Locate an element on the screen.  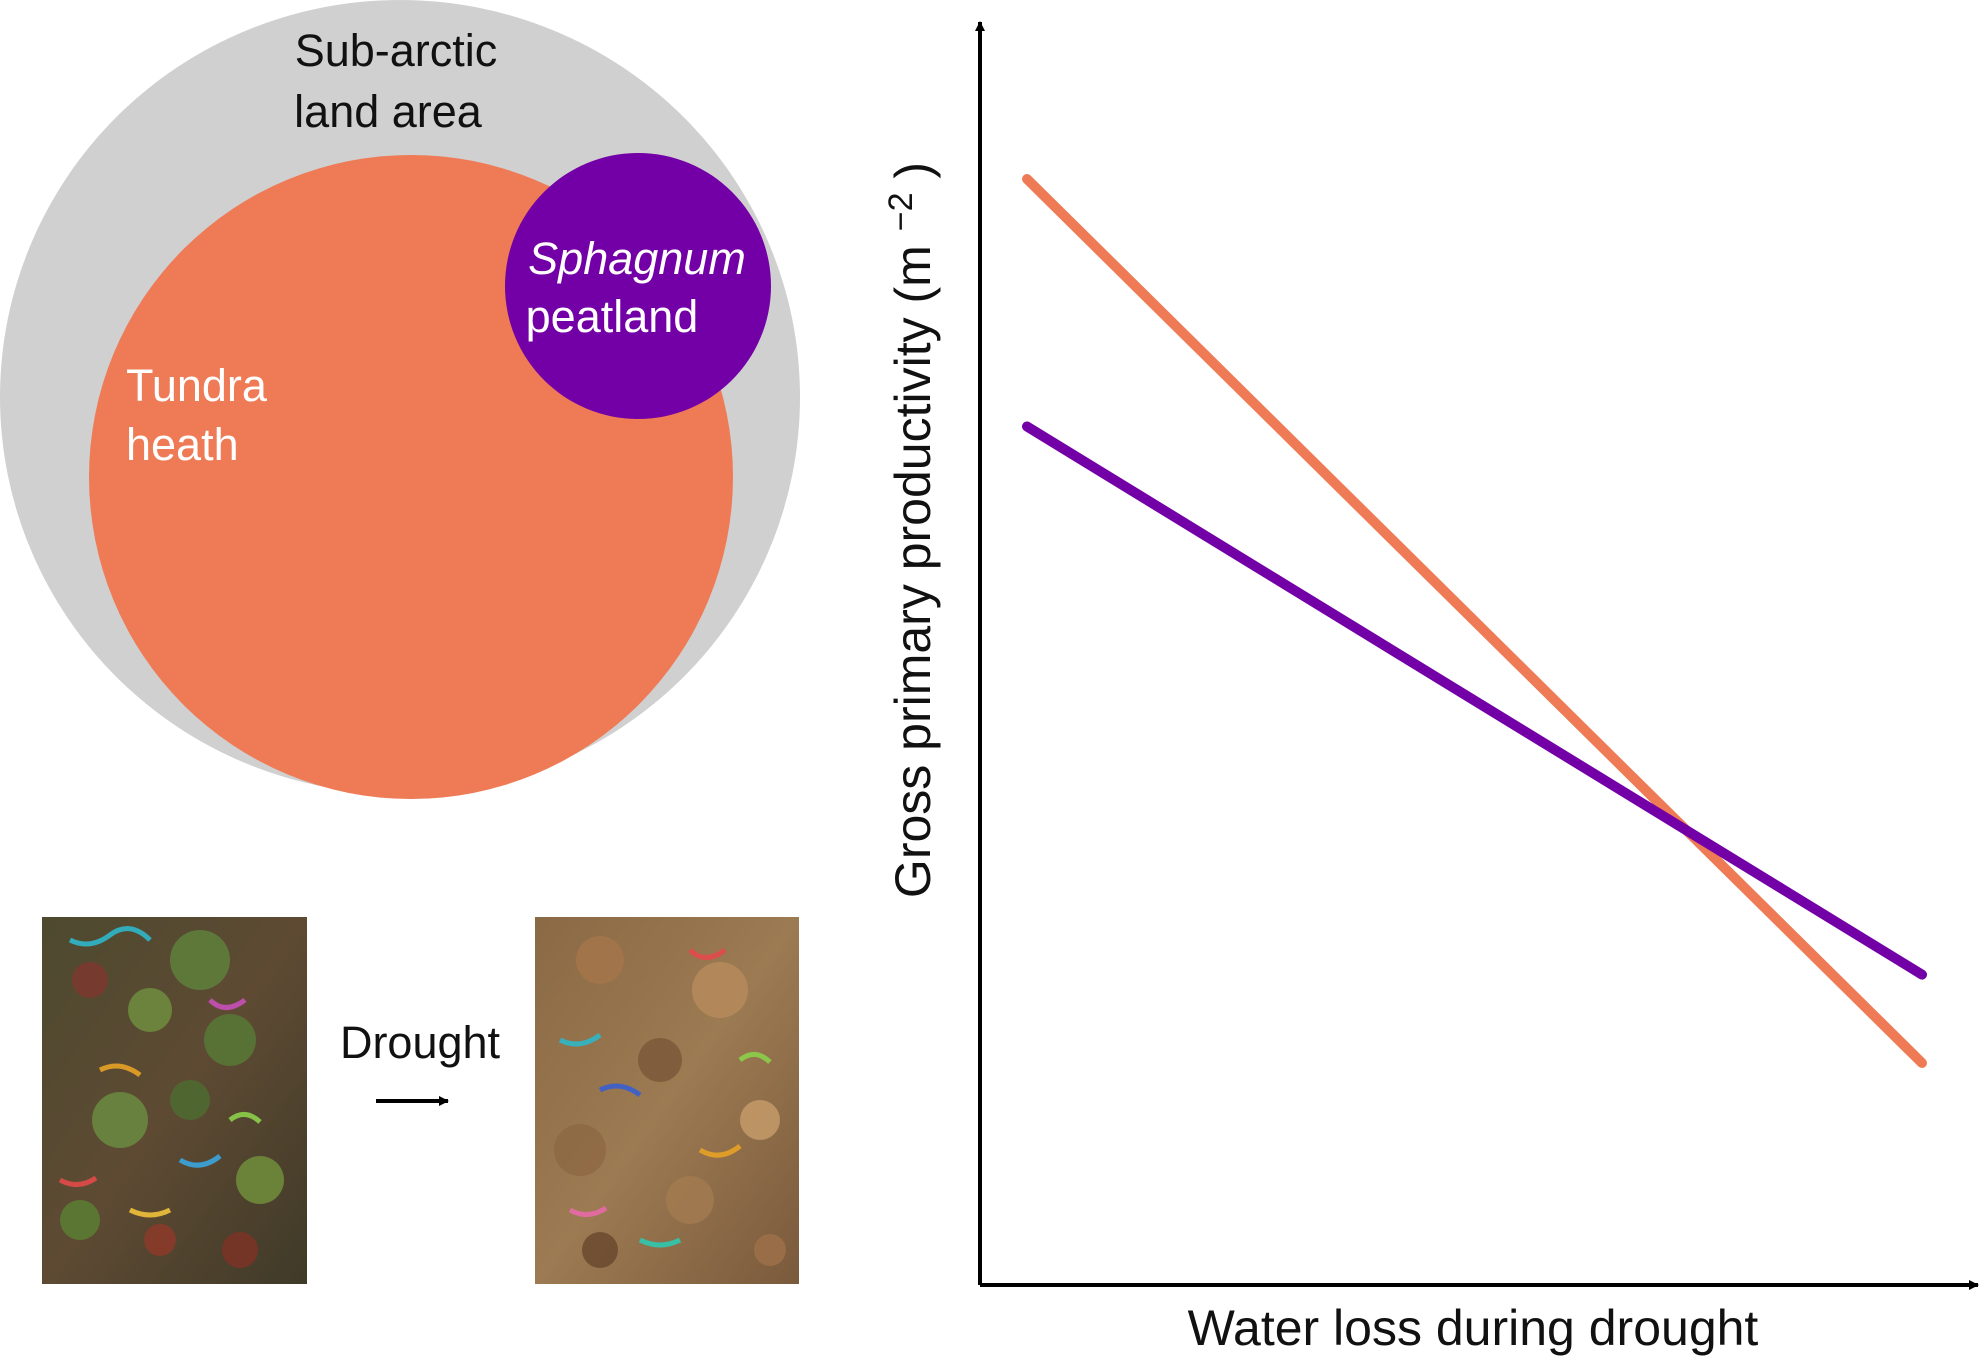
photo-before-texture is located at coordinates (171, 1097).